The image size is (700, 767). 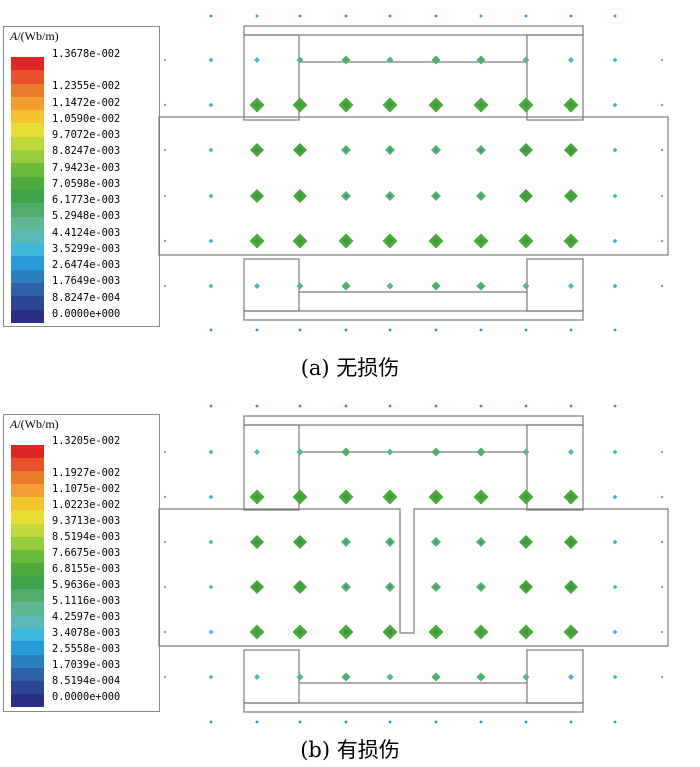 I want to click on colorbar-tick-label: 1.0223e-002, so click(x=86, y=505).